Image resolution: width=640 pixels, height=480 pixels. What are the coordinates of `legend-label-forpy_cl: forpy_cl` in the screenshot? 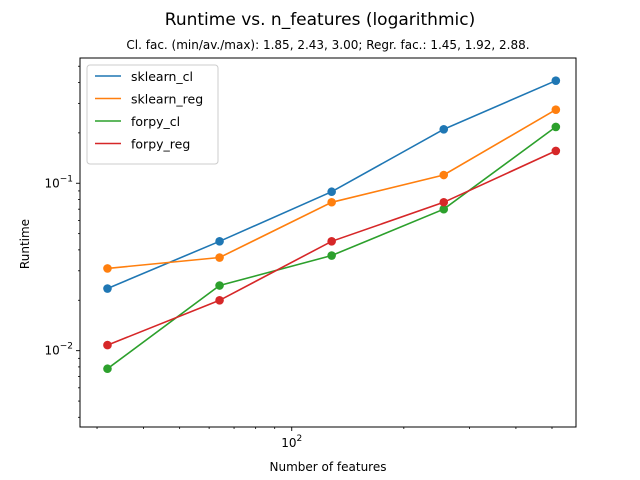 It's located at (155, 121).